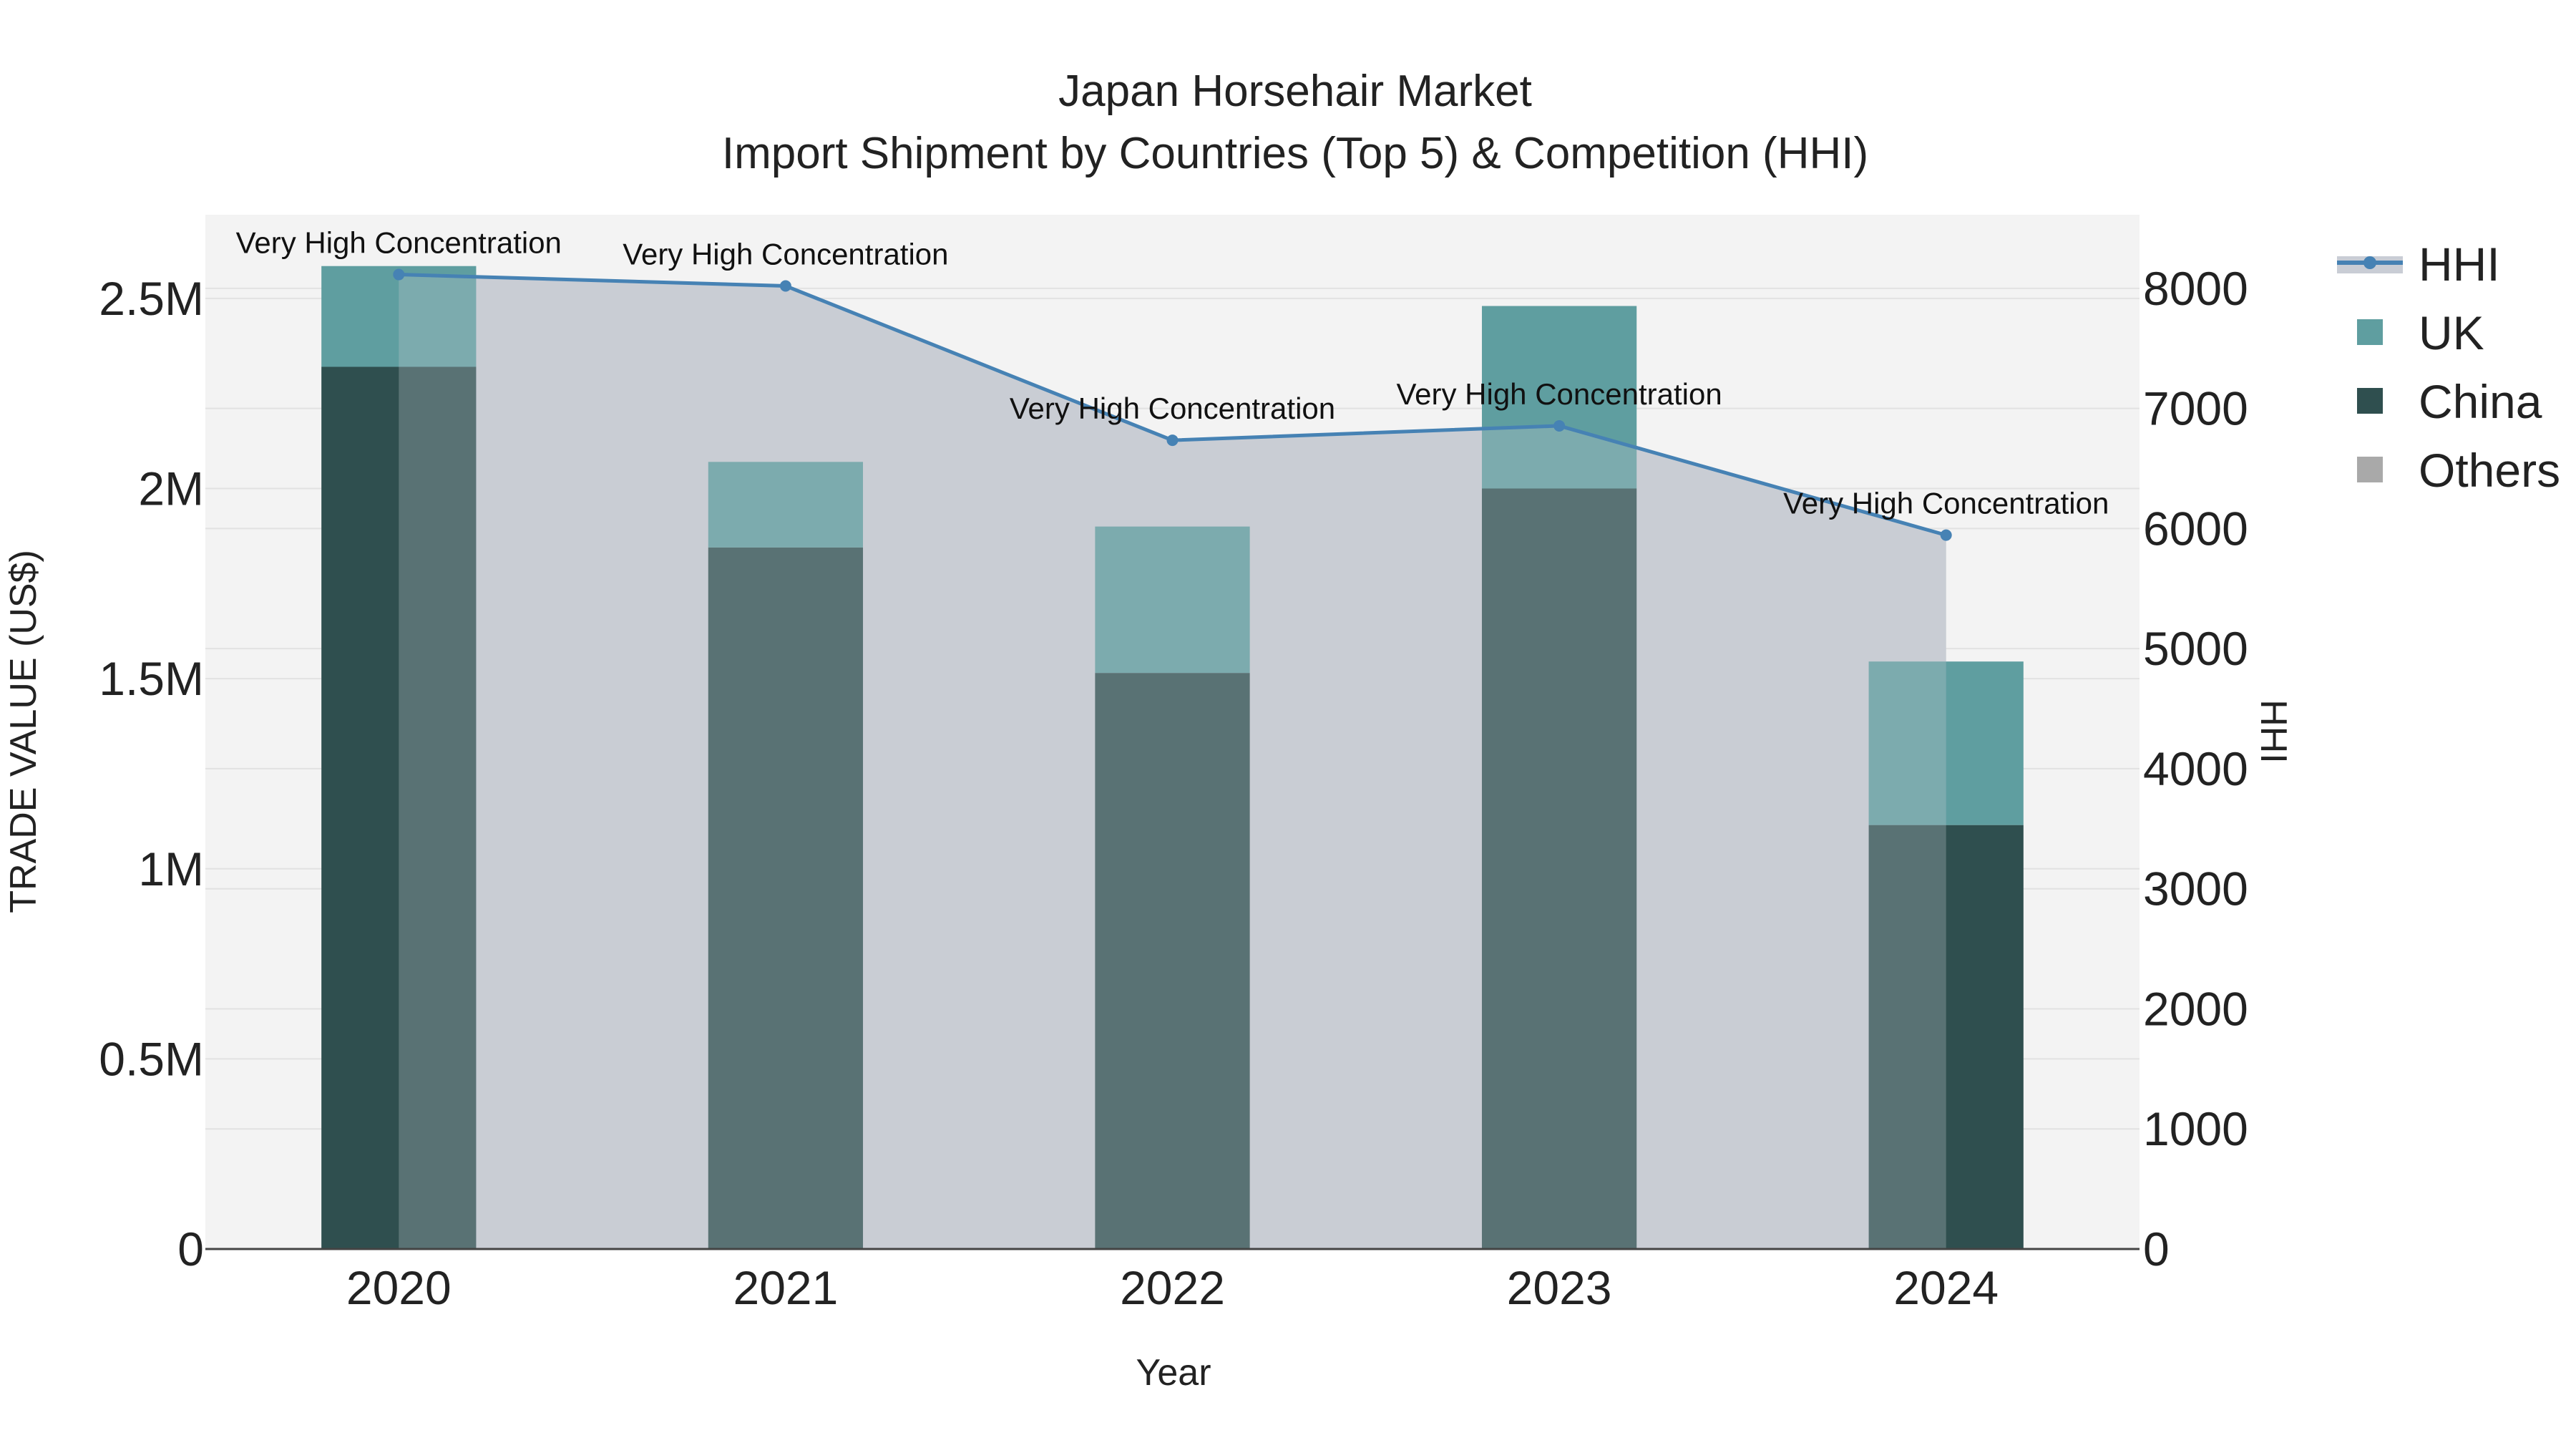  Describe the element at coordinates (1946, 535) in the screenshot. I see `hhi-marker-2024` at that location.